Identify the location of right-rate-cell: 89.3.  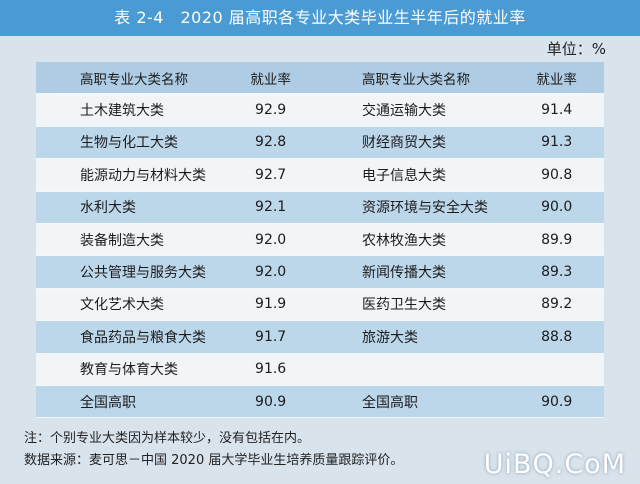
(556, 272).